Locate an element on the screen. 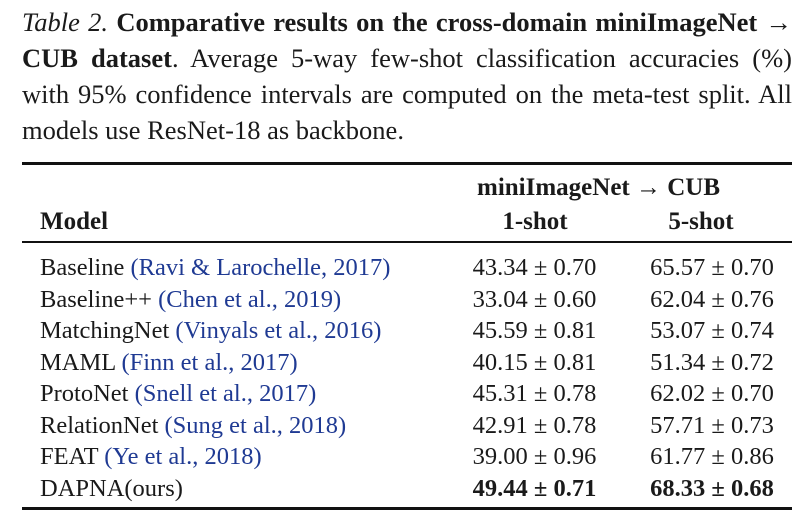 This screenshot has height=518, width=801. model-cell: MAML (Finn et al., 2017) is located at coordinates (169, 363).